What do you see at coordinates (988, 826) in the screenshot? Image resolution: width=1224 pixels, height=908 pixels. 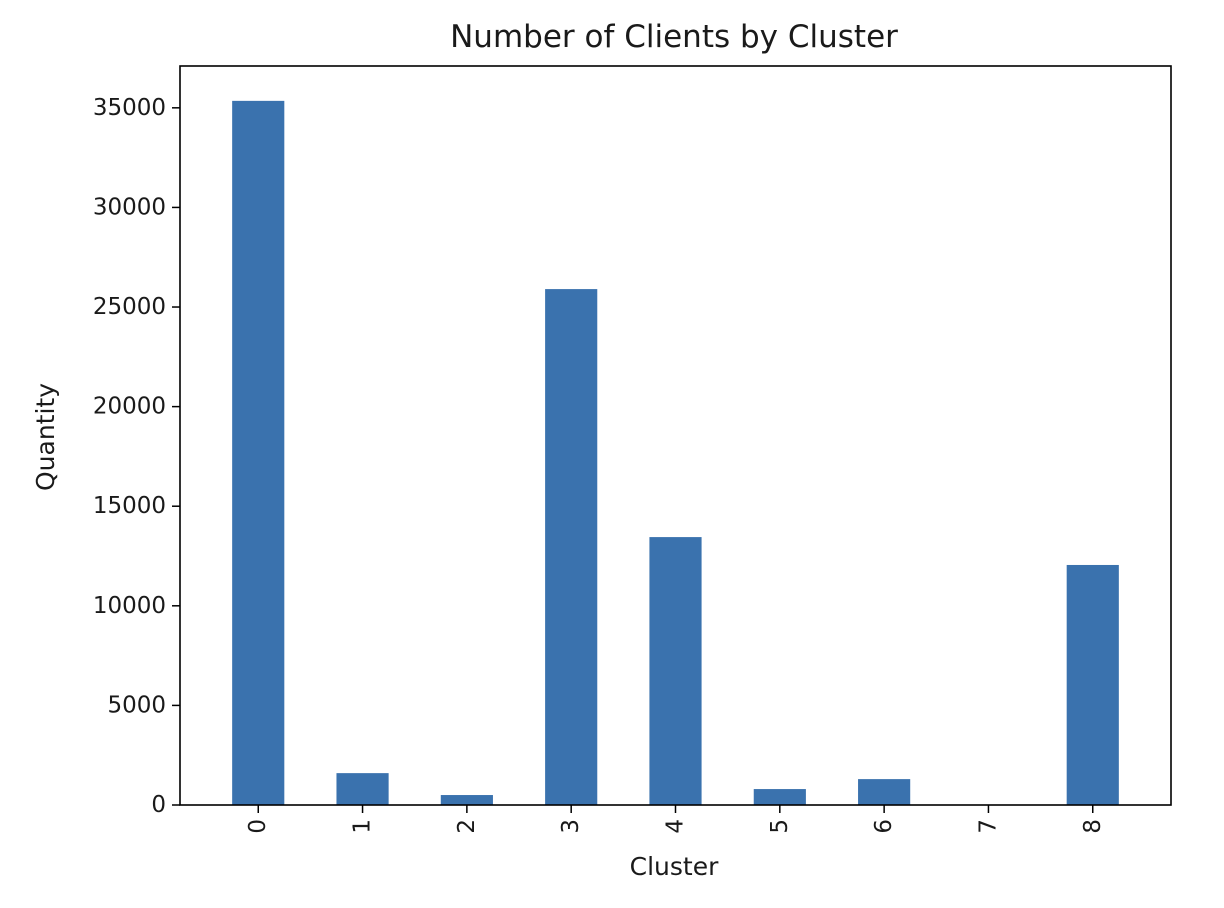 I see `x-tick-label: 7` at bounding box center [988, 826].